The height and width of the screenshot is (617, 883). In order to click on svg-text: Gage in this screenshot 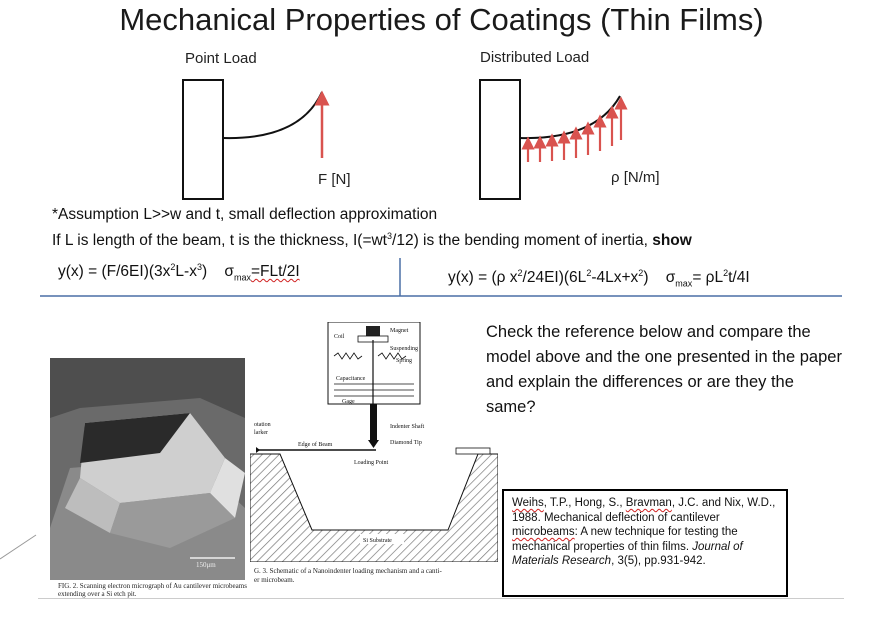, I will do `click(348, 402)`.